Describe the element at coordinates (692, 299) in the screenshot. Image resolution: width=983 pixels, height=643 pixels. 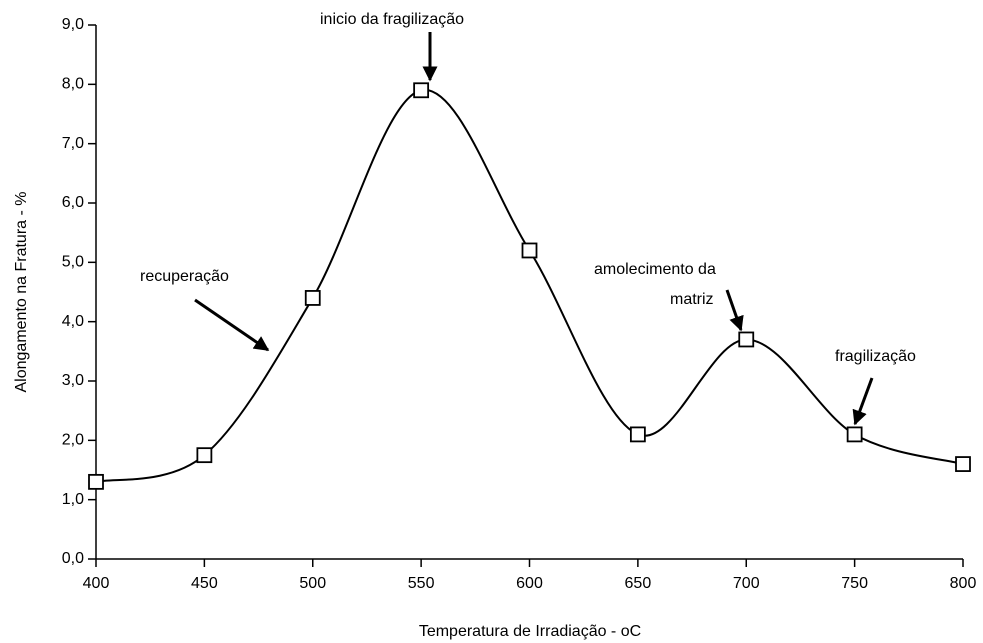
I see `annotation: matriz` at that location.